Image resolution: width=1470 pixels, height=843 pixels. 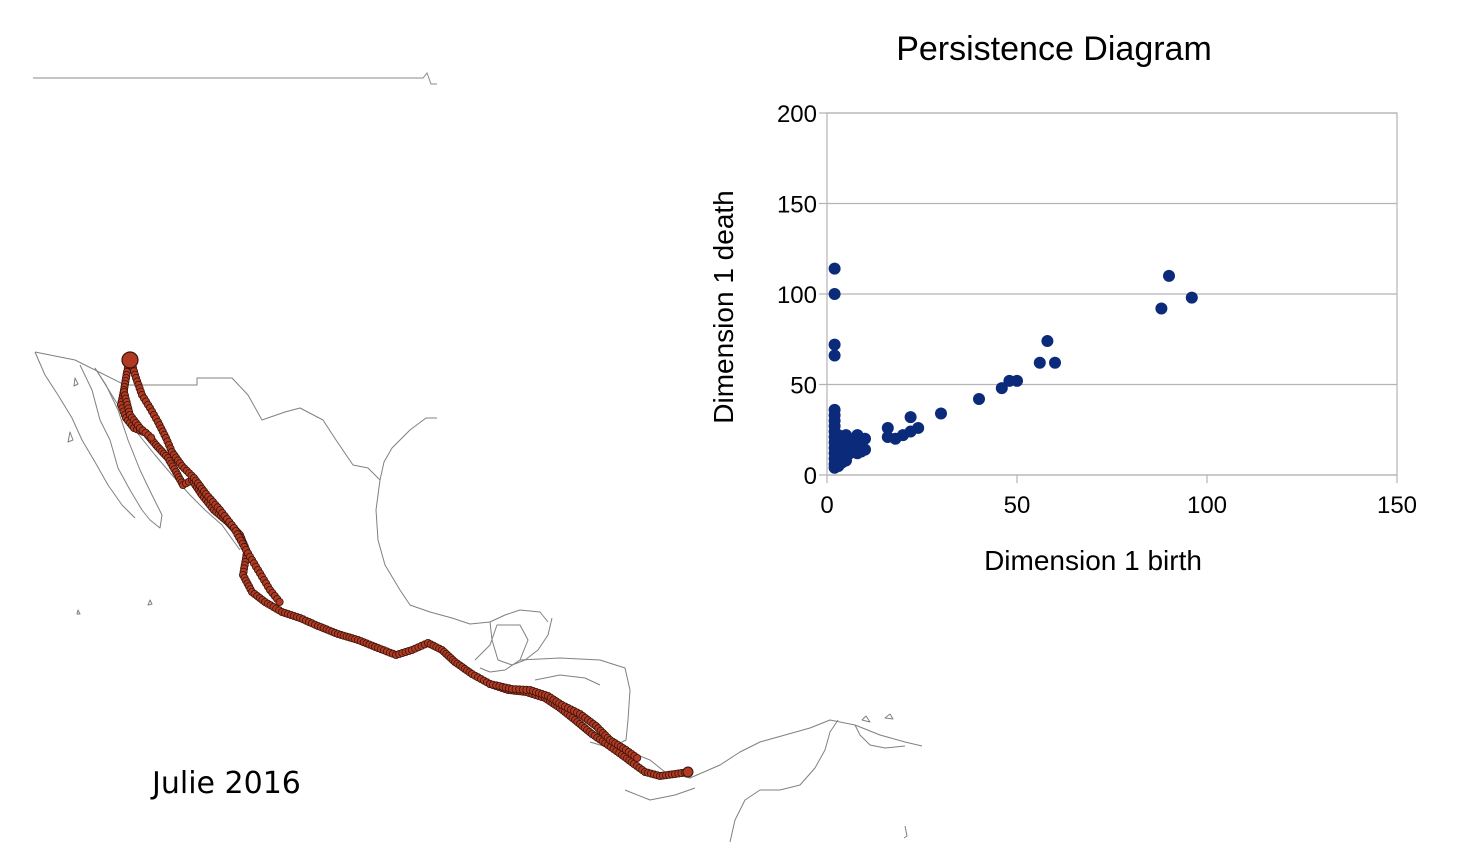 I want to click on y-axis-label: Dimension 1 death, so click(x=723, y=306).